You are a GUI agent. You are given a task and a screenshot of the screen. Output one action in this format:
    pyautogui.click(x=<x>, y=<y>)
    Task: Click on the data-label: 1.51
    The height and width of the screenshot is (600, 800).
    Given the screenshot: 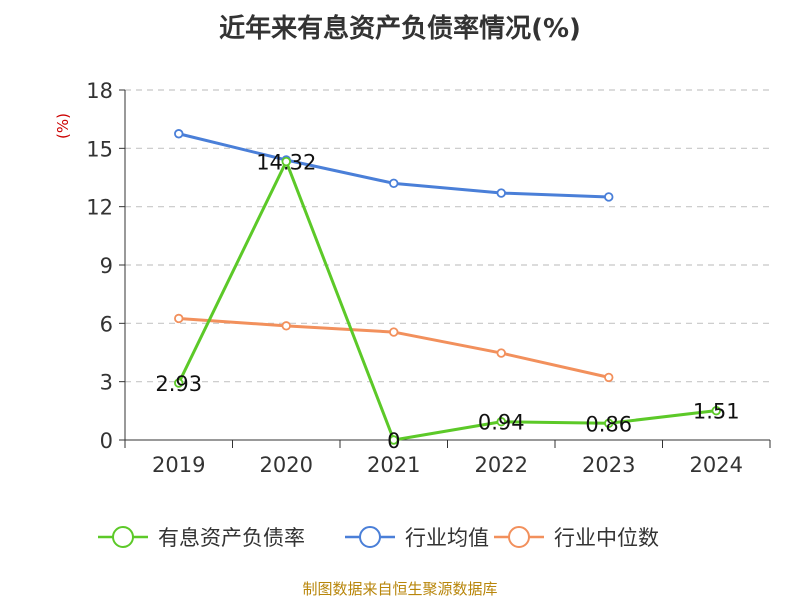 What is the action you would take?
    pyautogui.click(x=716, y=412)
    